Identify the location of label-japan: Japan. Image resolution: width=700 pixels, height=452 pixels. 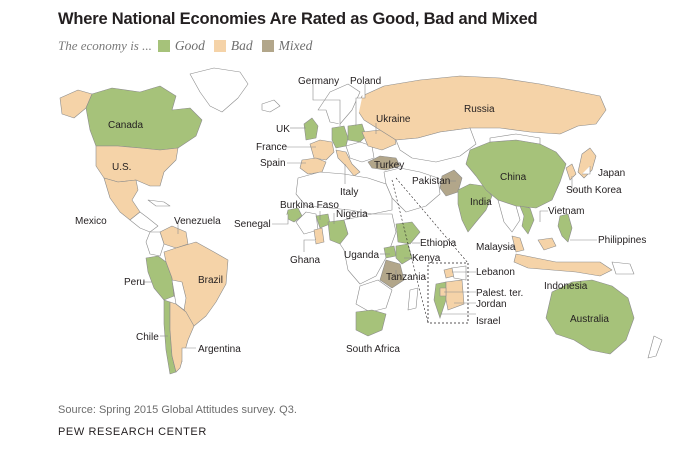
(611, 173).